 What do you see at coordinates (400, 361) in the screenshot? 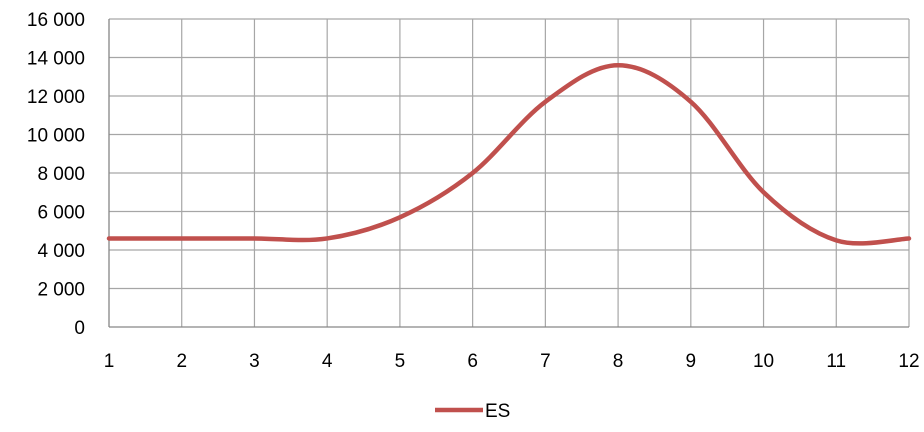
I see `x-tick-label: 5` at bounding box center [400, 361].